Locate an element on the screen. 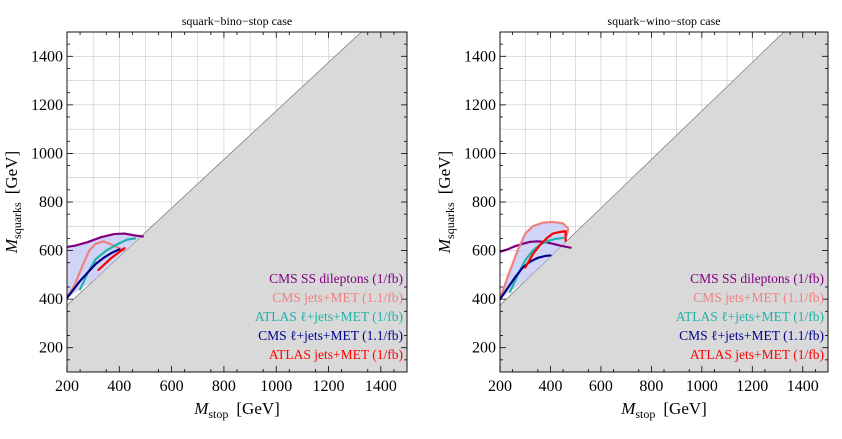 The image size is (842, 439). chart-title: squark−wino−stop case is located at coordinates (663, 21).